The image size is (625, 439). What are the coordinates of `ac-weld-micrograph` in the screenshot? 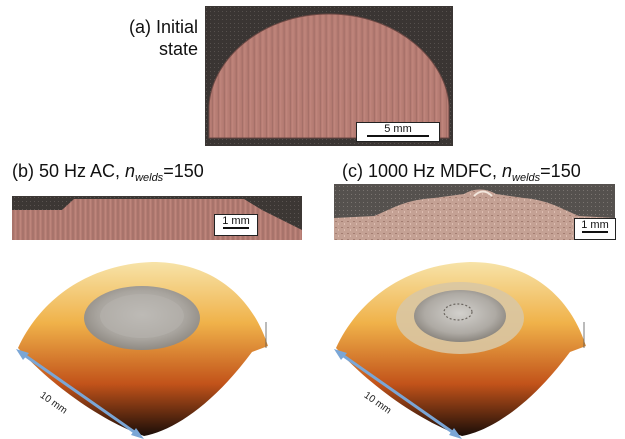 It's located at (157, 218).